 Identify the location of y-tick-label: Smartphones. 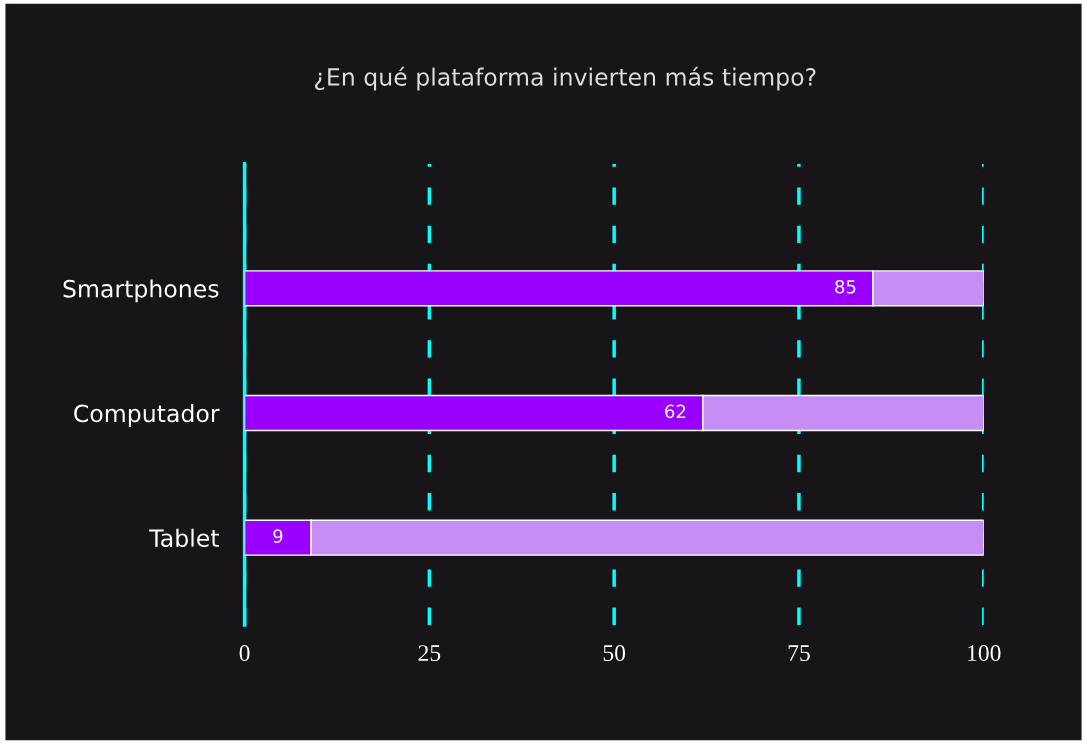
(141, 291).